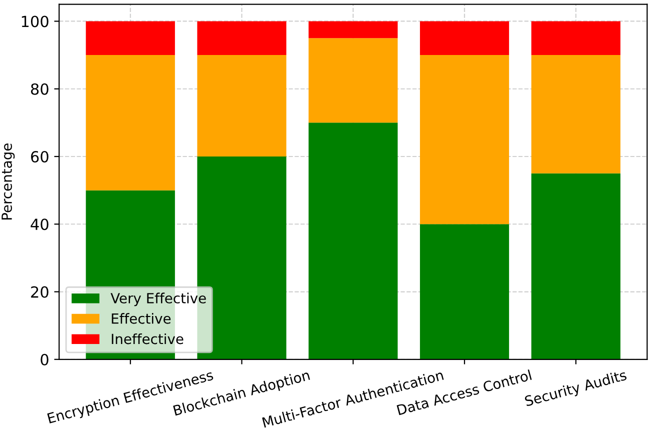  What do you see at coordinates (35, 22) in the screenshot?
I see `y-tick-label: 100` at bounding box center [35, 22].